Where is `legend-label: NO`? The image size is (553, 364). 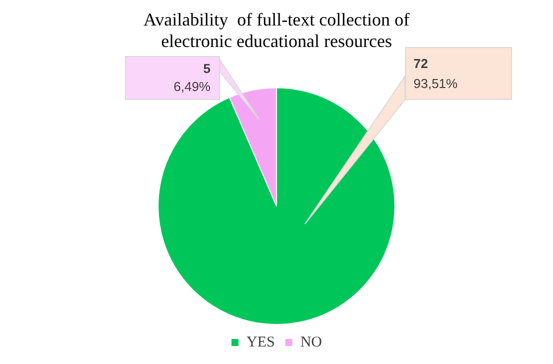 legend-label: NO is located at coordinates (311, 342).